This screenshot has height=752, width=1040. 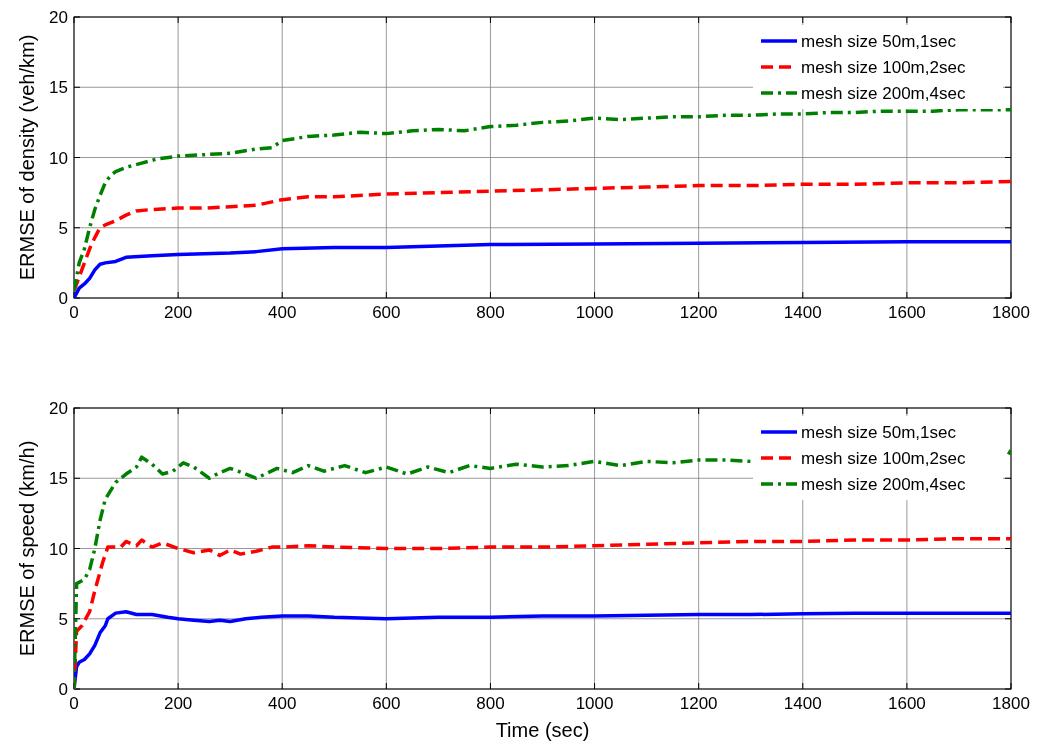 What do you see at coordinates (542, 730) in the screenshot?
I see `x-axis-title: Time (sec)` at bounding box center [542, 730].